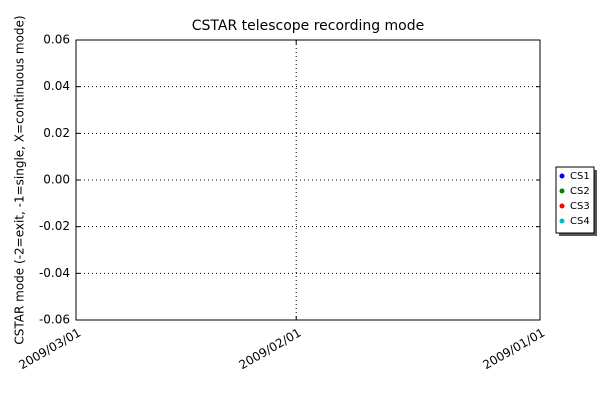 The image size is (600, 400). What do you see at coordinates (270, 349) in the screenshot?
I see `x-tick-label: 2009/02/01` at bounding box center [270, 349].